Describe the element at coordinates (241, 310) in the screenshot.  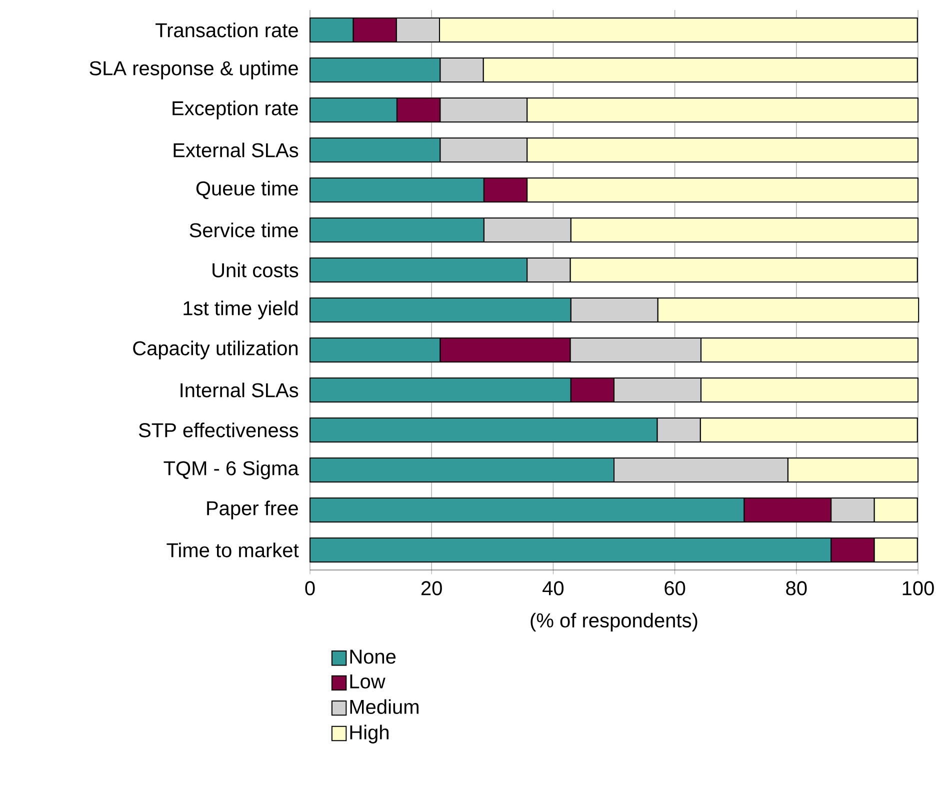
I see `y-tick-label: 1st time yield` at that location.